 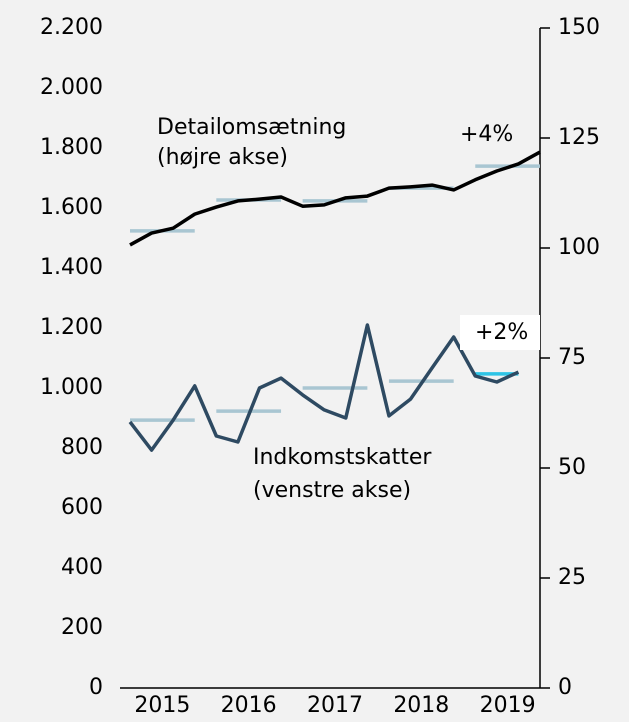 I want to click on annotation: +2%, so click(x=501, y=332).